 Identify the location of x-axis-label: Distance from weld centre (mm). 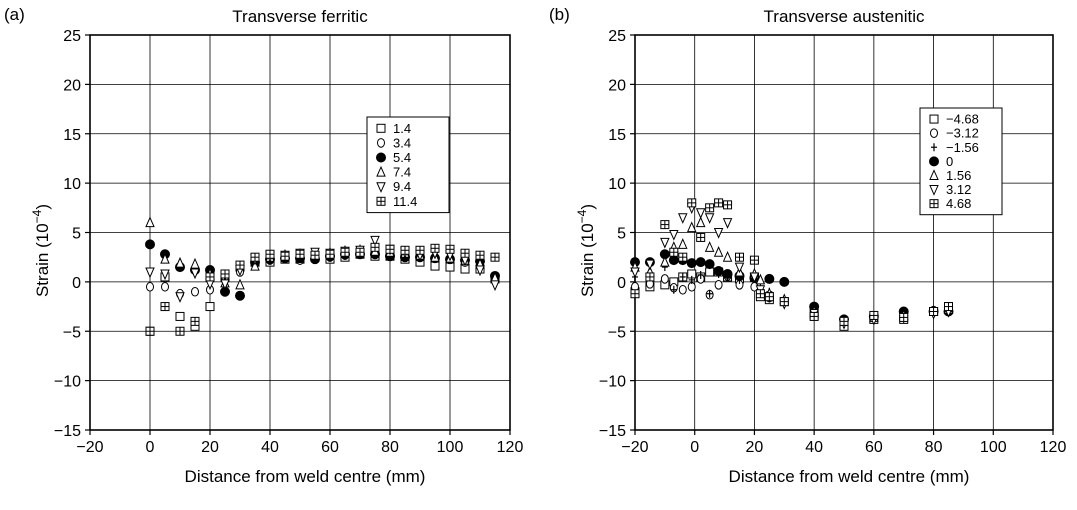
(305, 476).